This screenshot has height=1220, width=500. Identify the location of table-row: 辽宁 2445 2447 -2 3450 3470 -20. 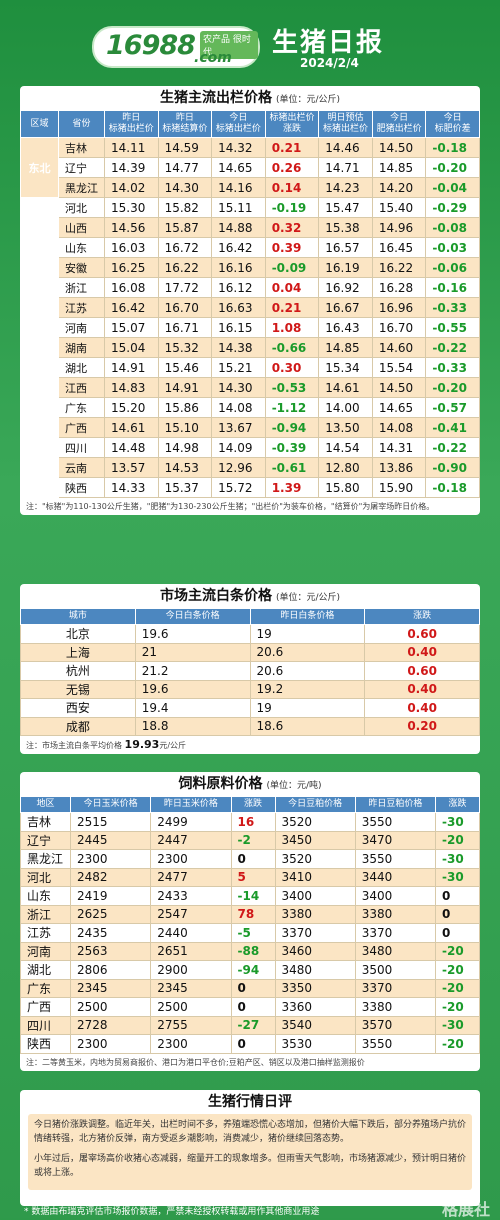
(250, 840).